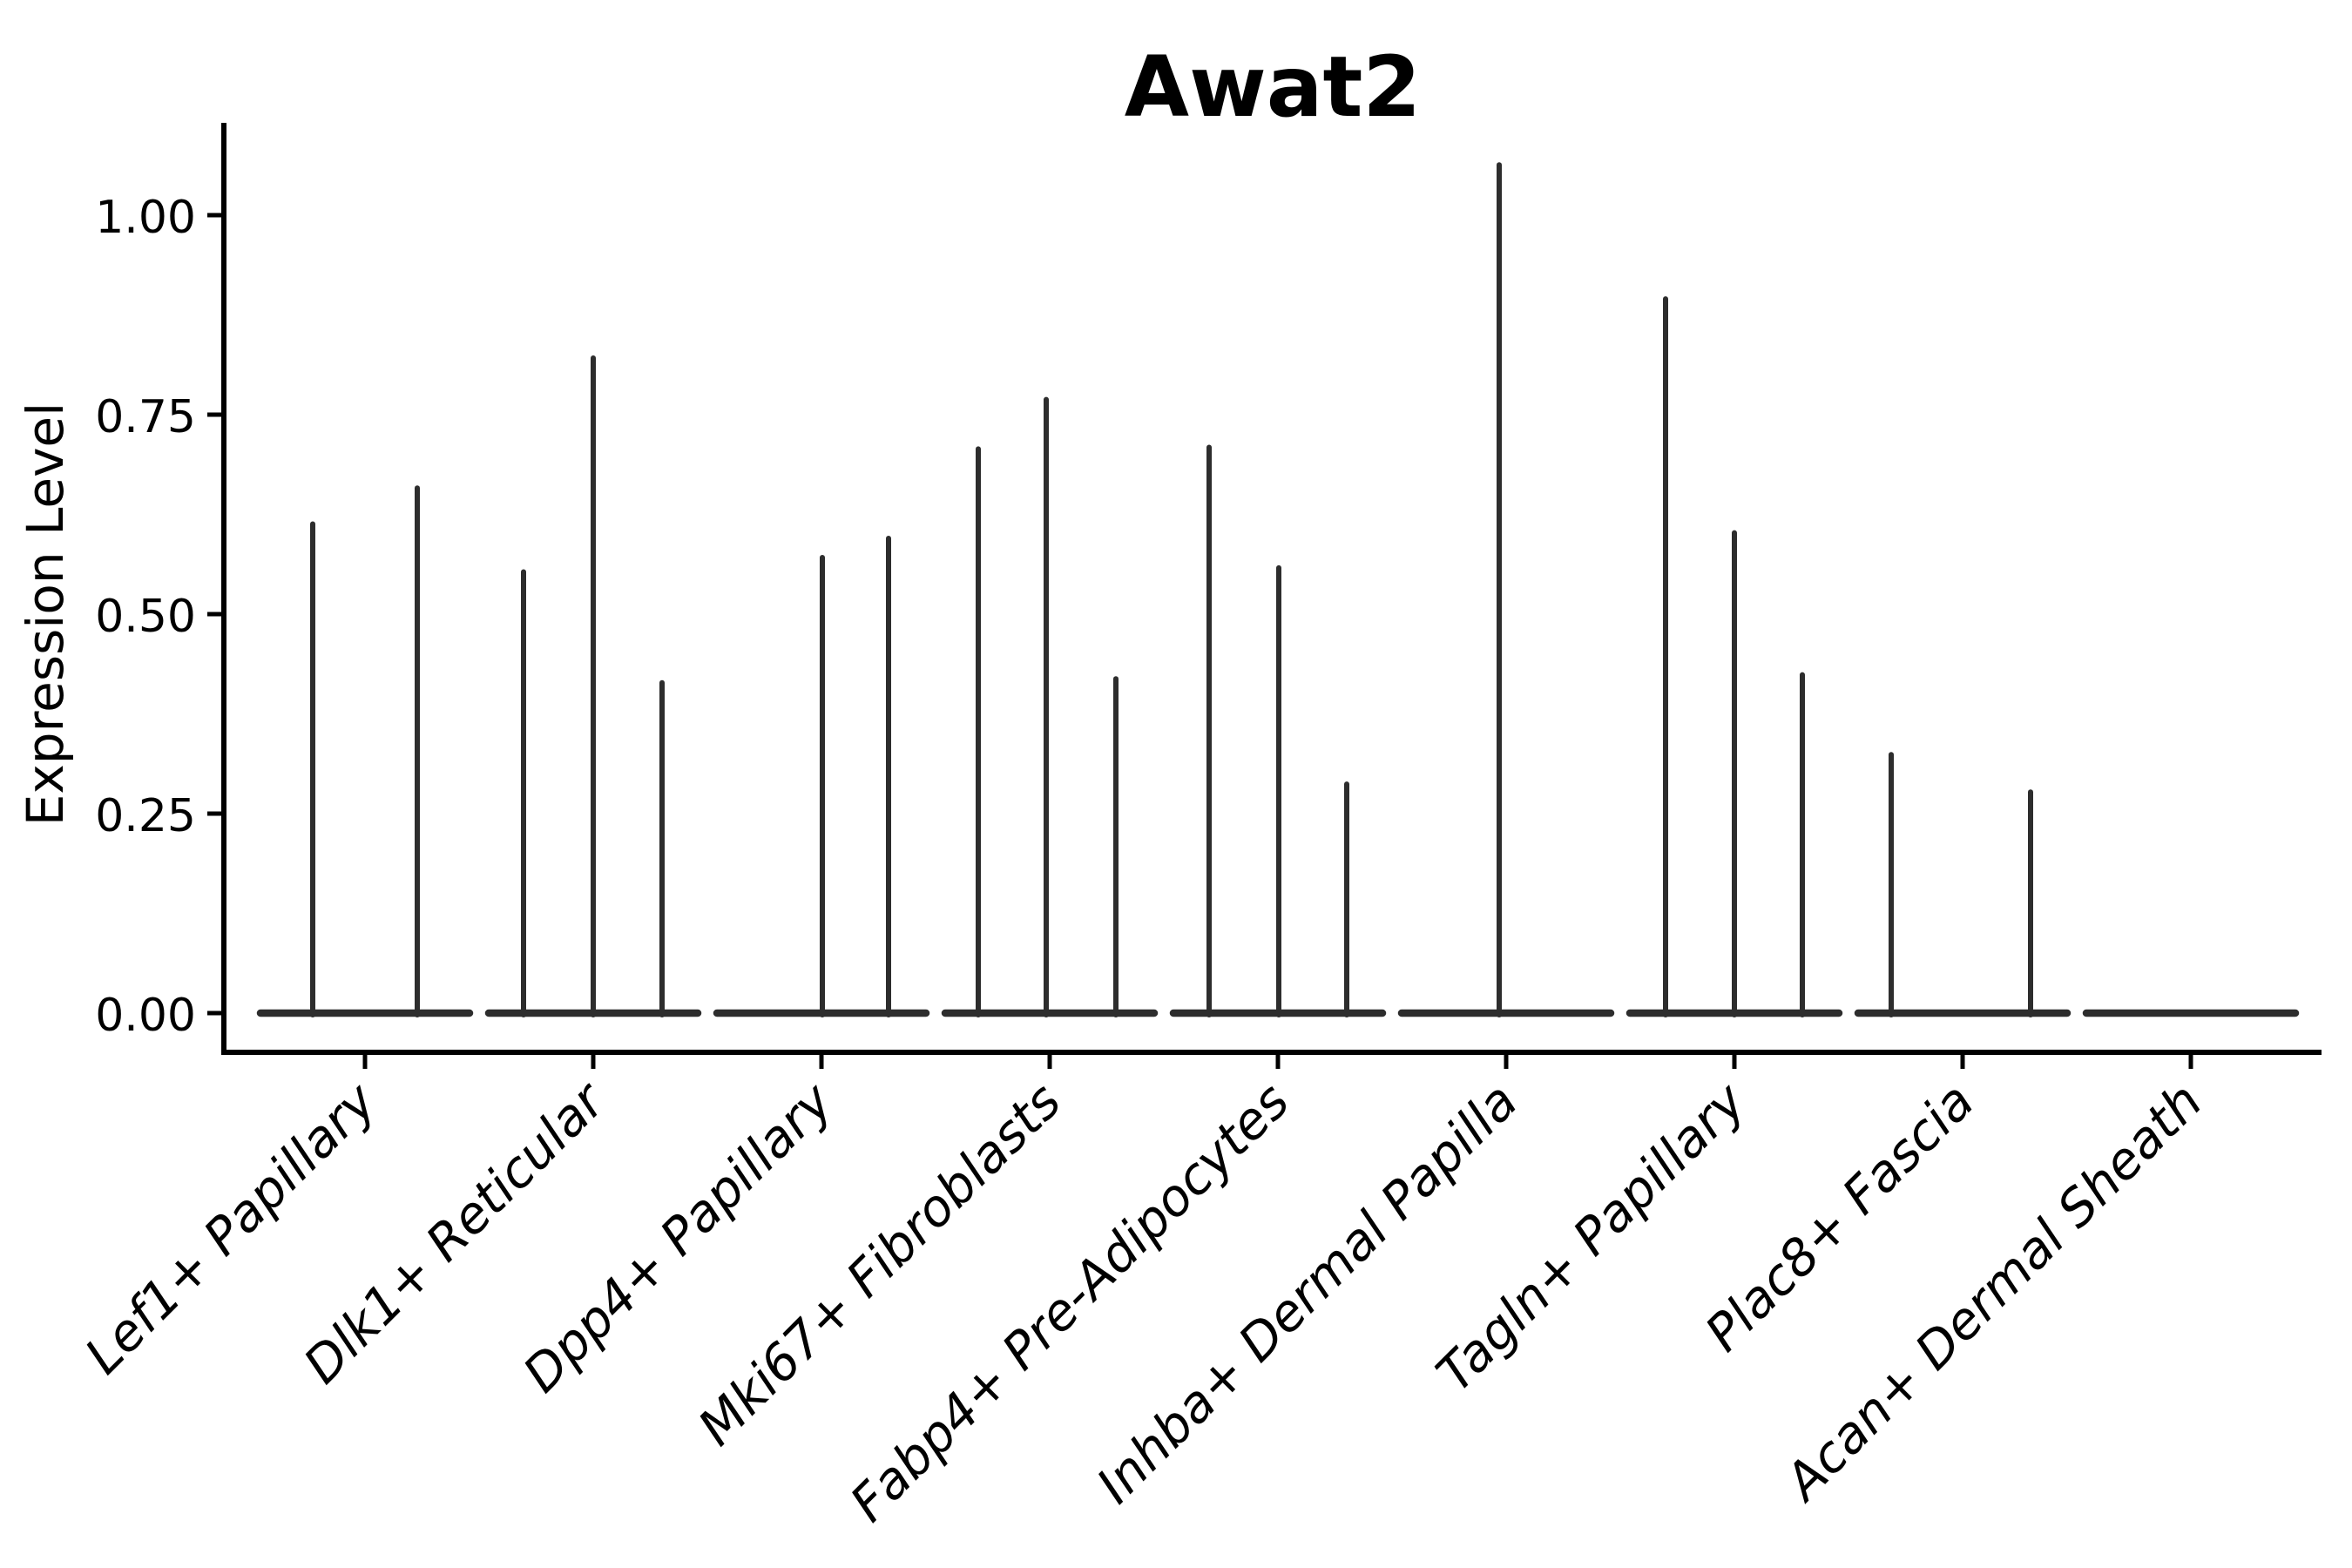  I want to click on x-category-label: Inhba+ Dermal Papilla, so click(1307, 1293).